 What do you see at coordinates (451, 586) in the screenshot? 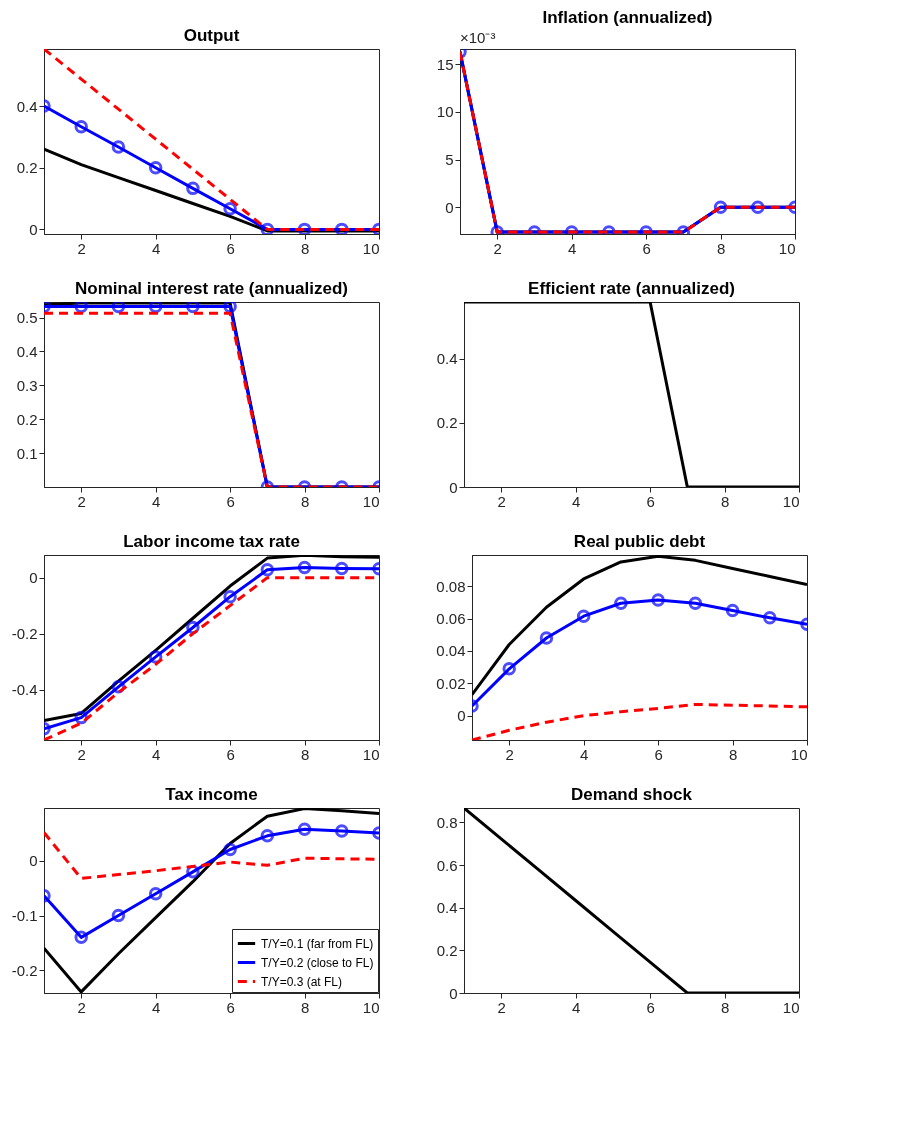
I see `y-tick-label: 0.08` at bounding box center [451, 586].